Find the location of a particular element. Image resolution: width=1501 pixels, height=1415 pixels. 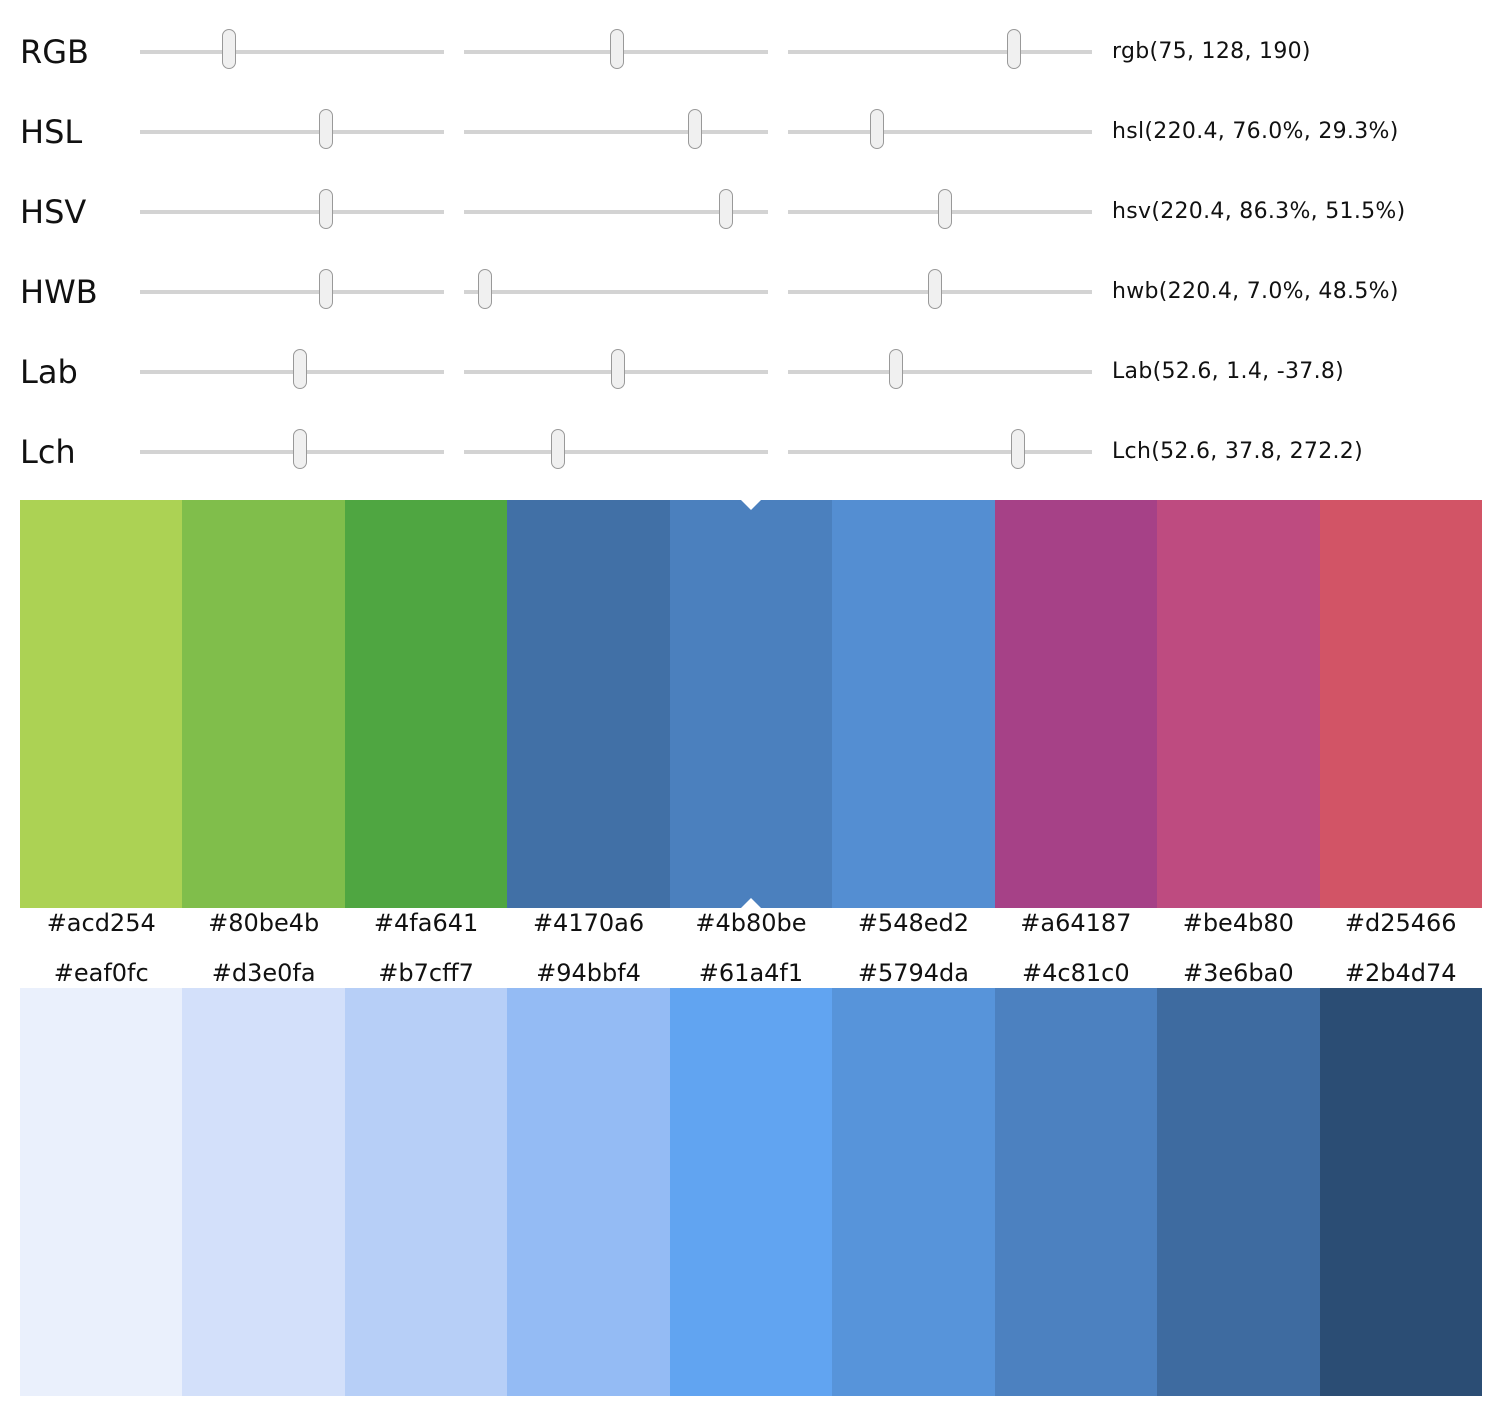

row-lch: Lch Lch(52.6, 37.8, 272.2) is located at coordinates (750, 442).